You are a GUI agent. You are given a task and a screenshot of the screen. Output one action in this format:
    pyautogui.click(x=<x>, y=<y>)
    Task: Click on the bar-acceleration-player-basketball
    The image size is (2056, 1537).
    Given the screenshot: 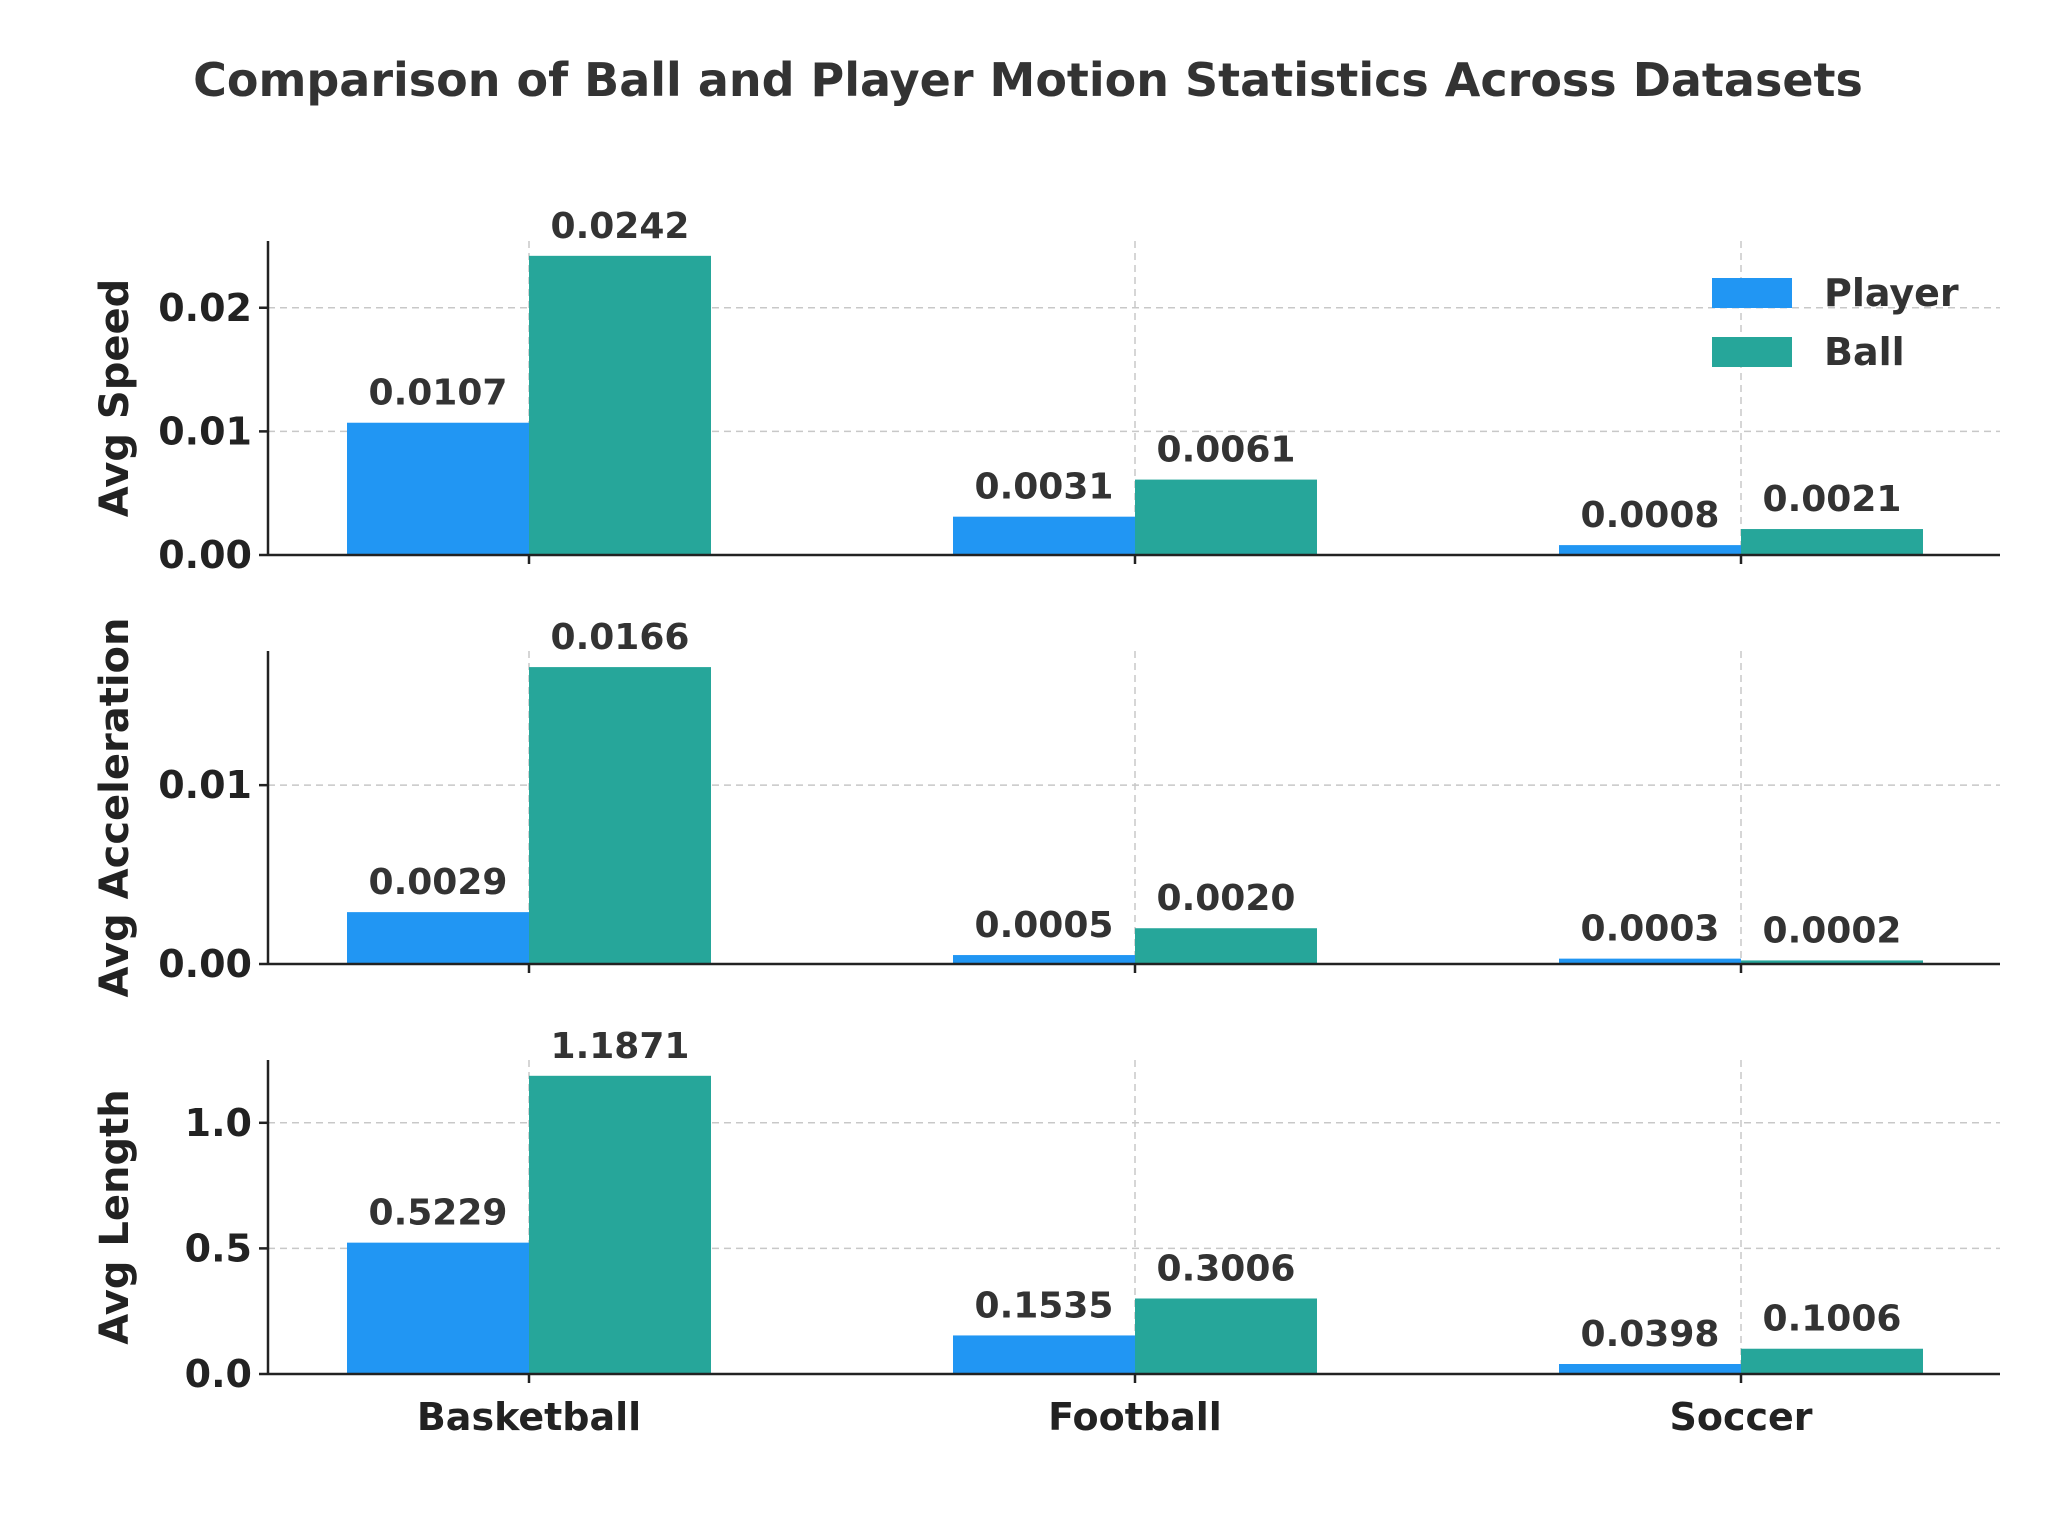 What is the action you would take?
    pyautogui.click(x=438, y=938)
    